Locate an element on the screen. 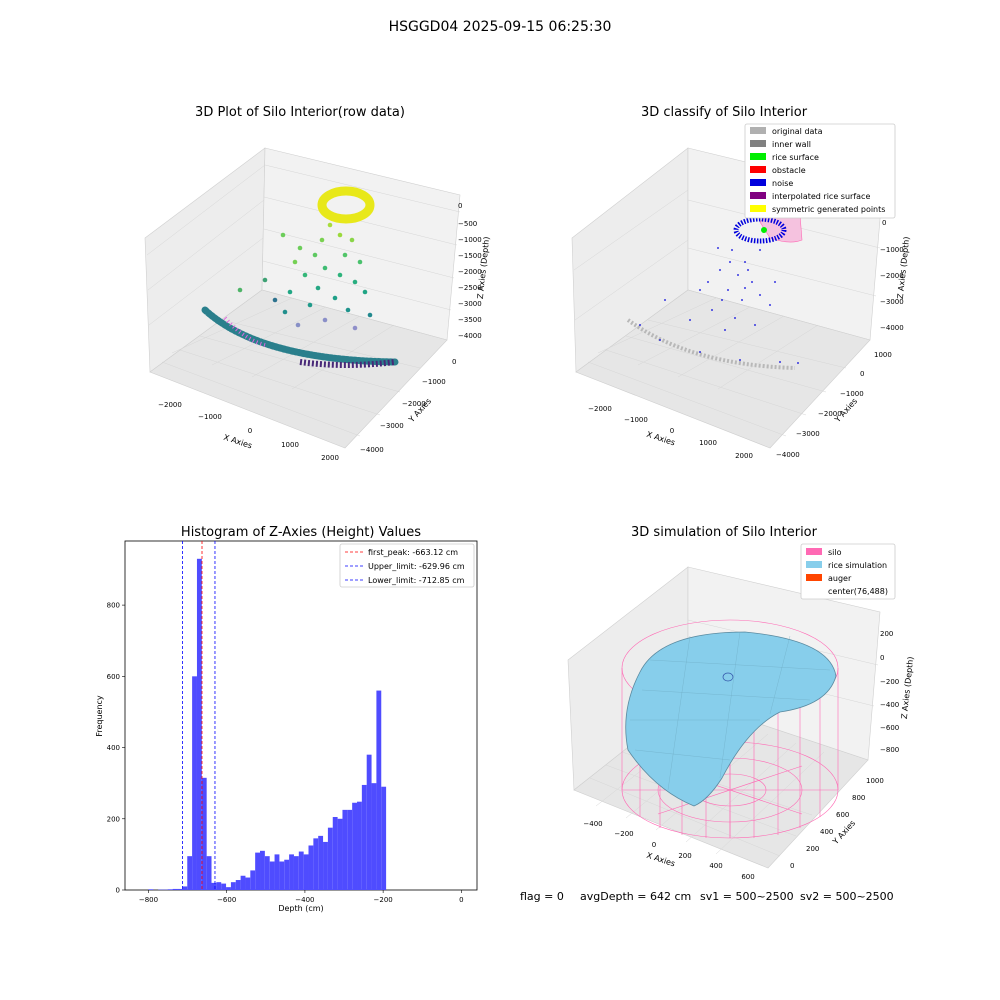 This screenshot has width=1000, height=1000. raw-scatter is located at coordinates (305, 276).